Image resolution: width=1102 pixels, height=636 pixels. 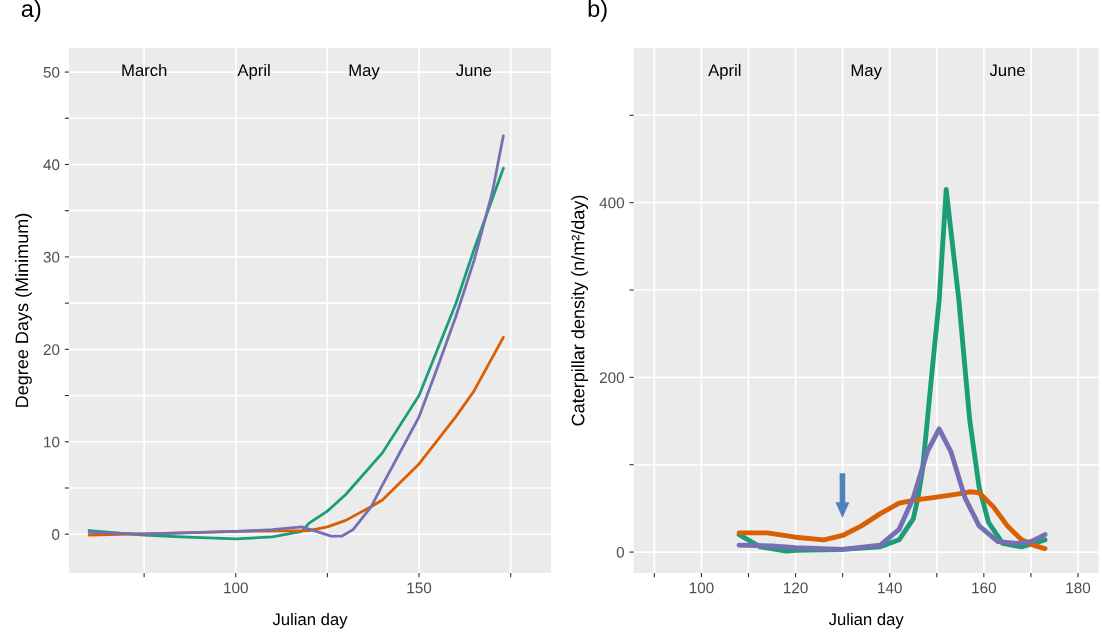 I want to click on y-tick-label: 50, so click(x=51, y=72).